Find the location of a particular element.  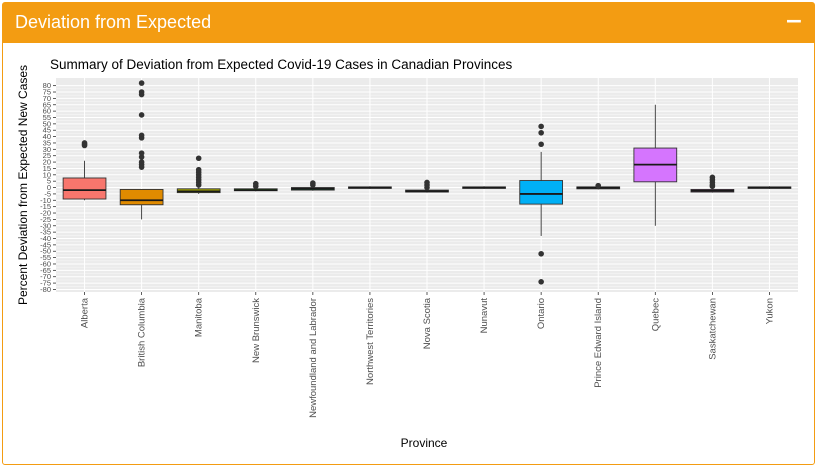

y-tick-label: 40 is located at coordinates (47, 136).